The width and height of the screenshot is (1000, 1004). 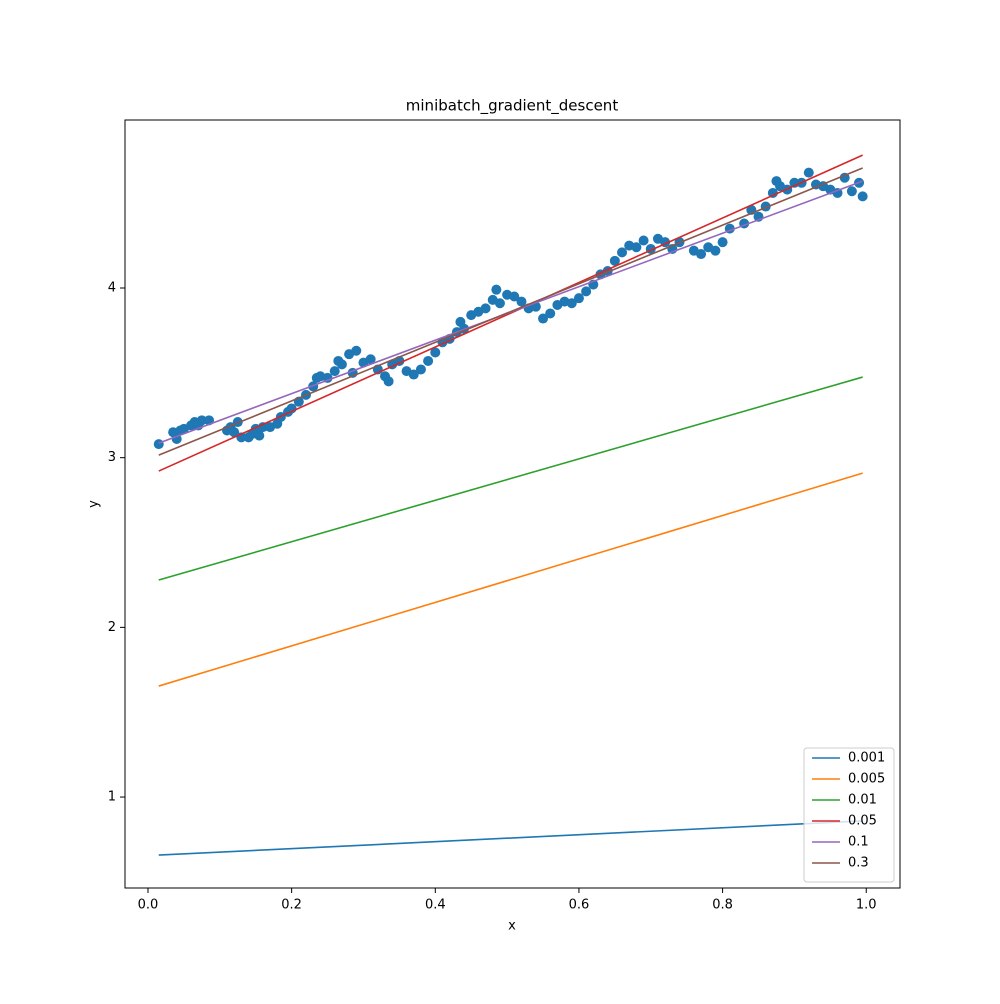 I want to click on x-tick-label: 0.2, so click(x=291, y=905).